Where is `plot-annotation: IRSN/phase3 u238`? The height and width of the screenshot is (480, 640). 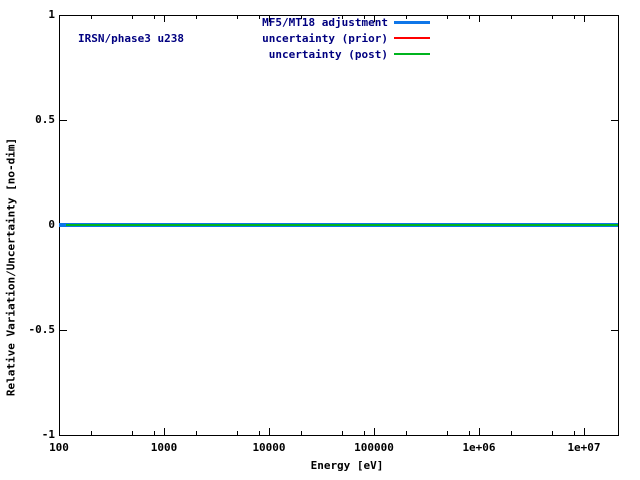 plot-annotation: IRSN/phase3 u238 is located at coordinates (131, 38).